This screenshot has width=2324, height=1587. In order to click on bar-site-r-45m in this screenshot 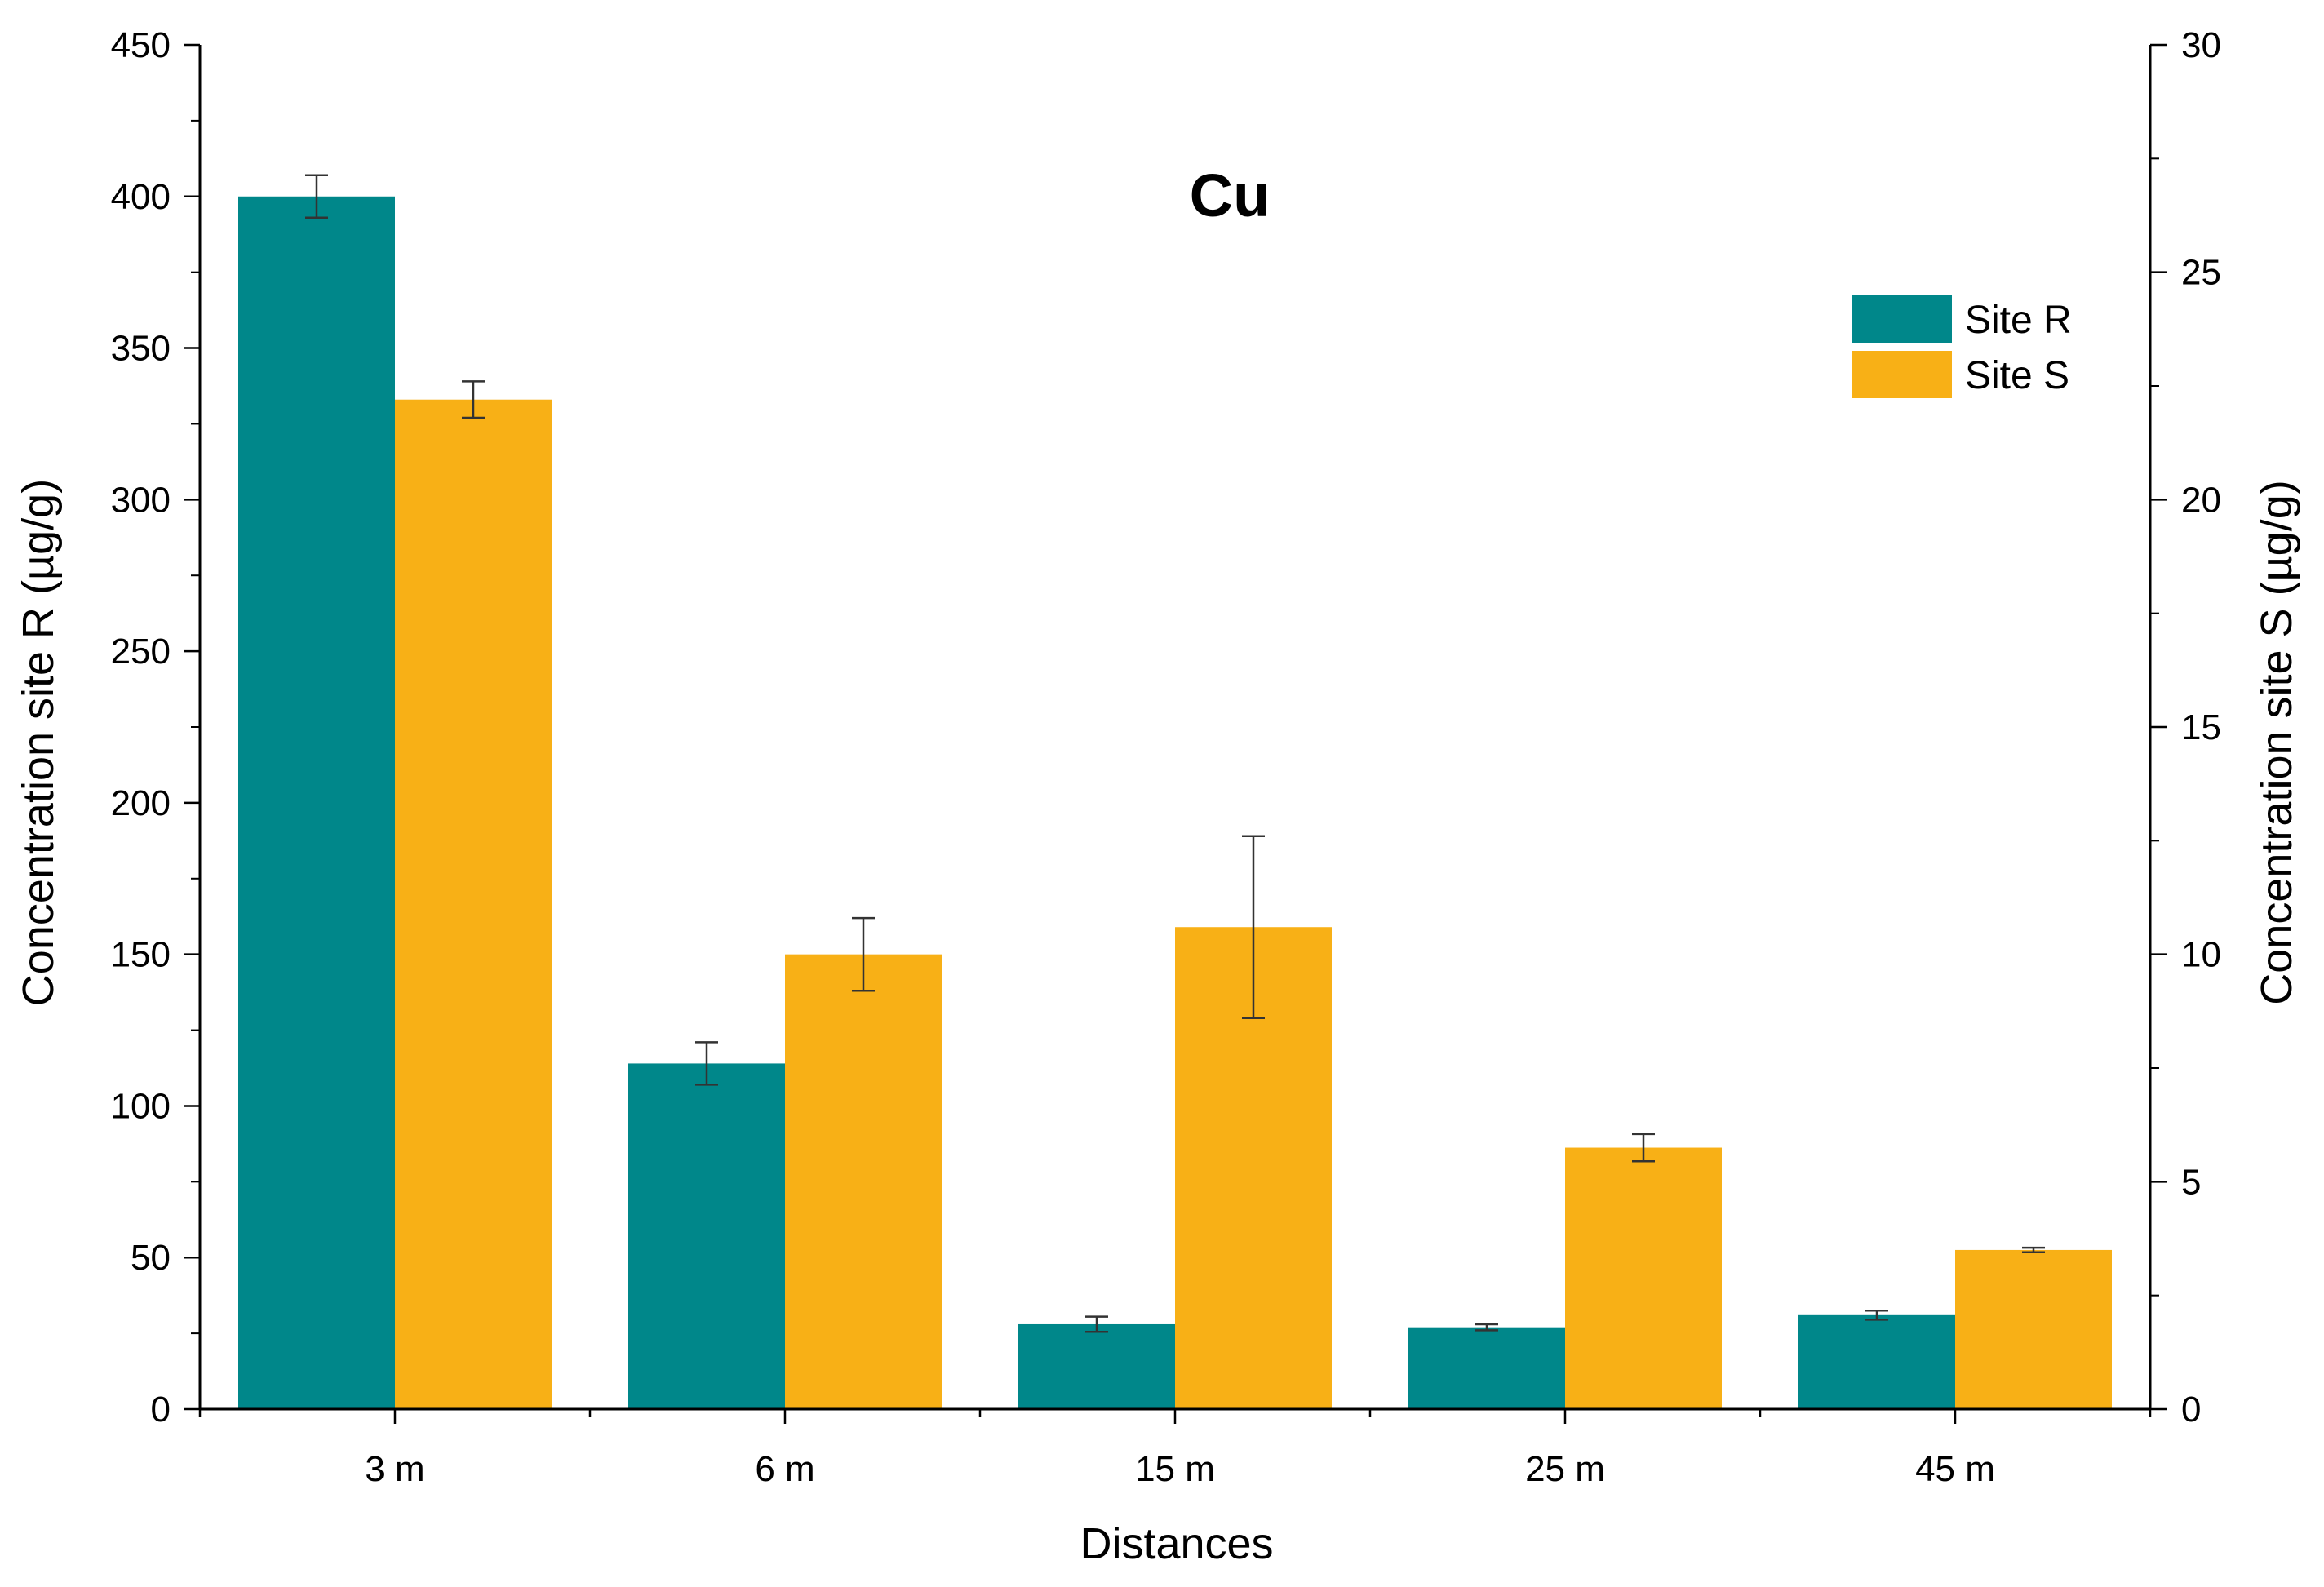, I will do `click(1876, 1361)`.